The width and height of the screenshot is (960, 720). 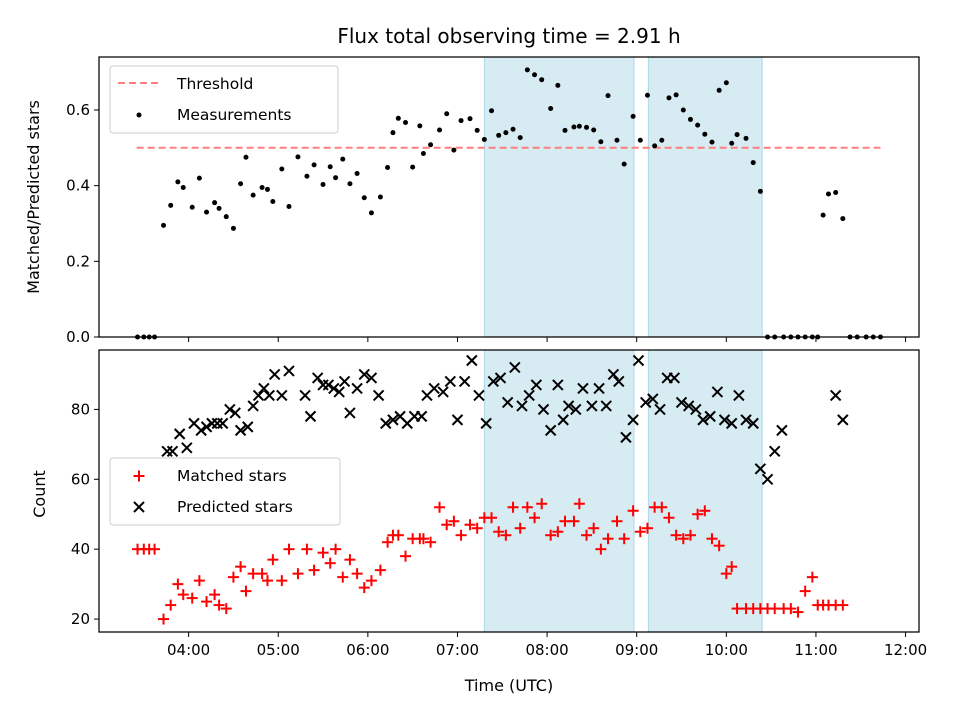 What do you see at coordinates (278, 650) in the screenshot?
I see `x-tick-label: 05:00` at bounding box center [278, 650].